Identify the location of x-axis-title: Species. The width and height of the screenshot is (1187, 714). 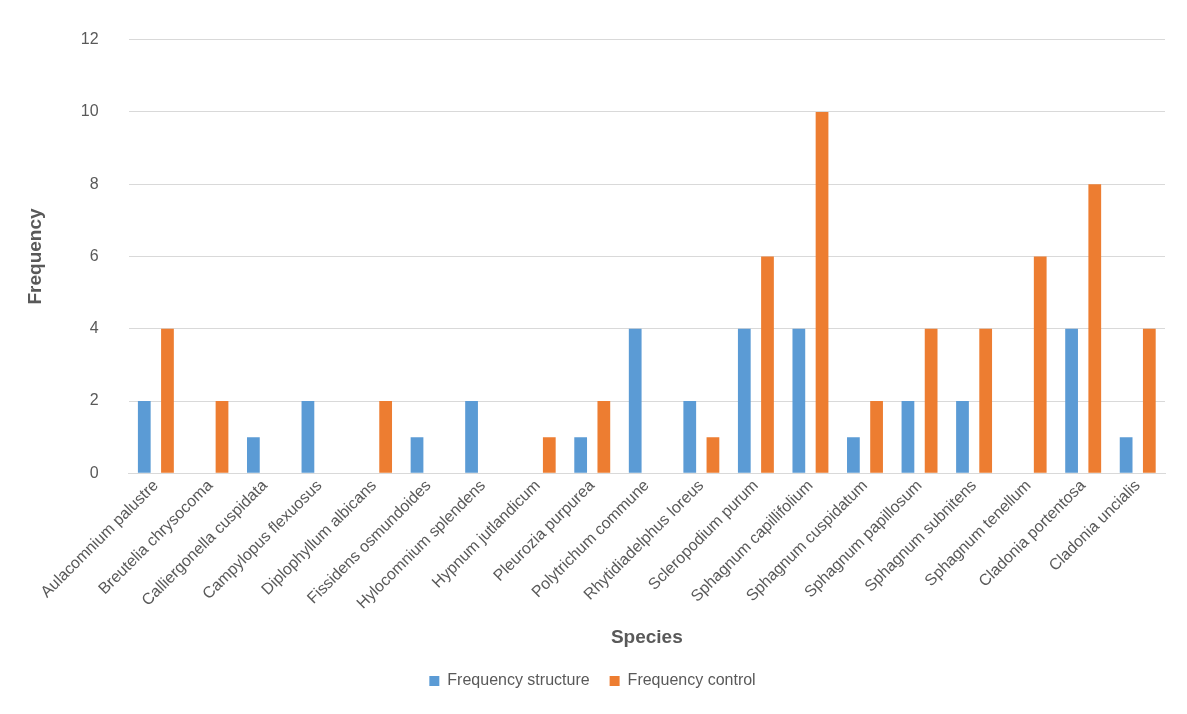
(646, 636).